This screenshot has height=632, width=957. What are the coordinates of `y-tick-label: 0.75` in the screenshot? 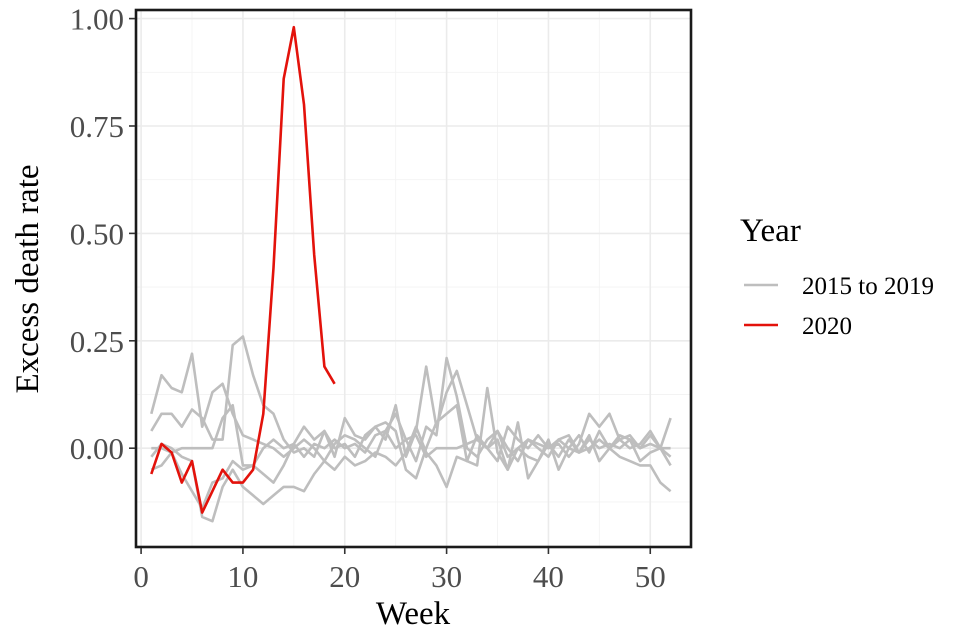 It's located at (97, 126).